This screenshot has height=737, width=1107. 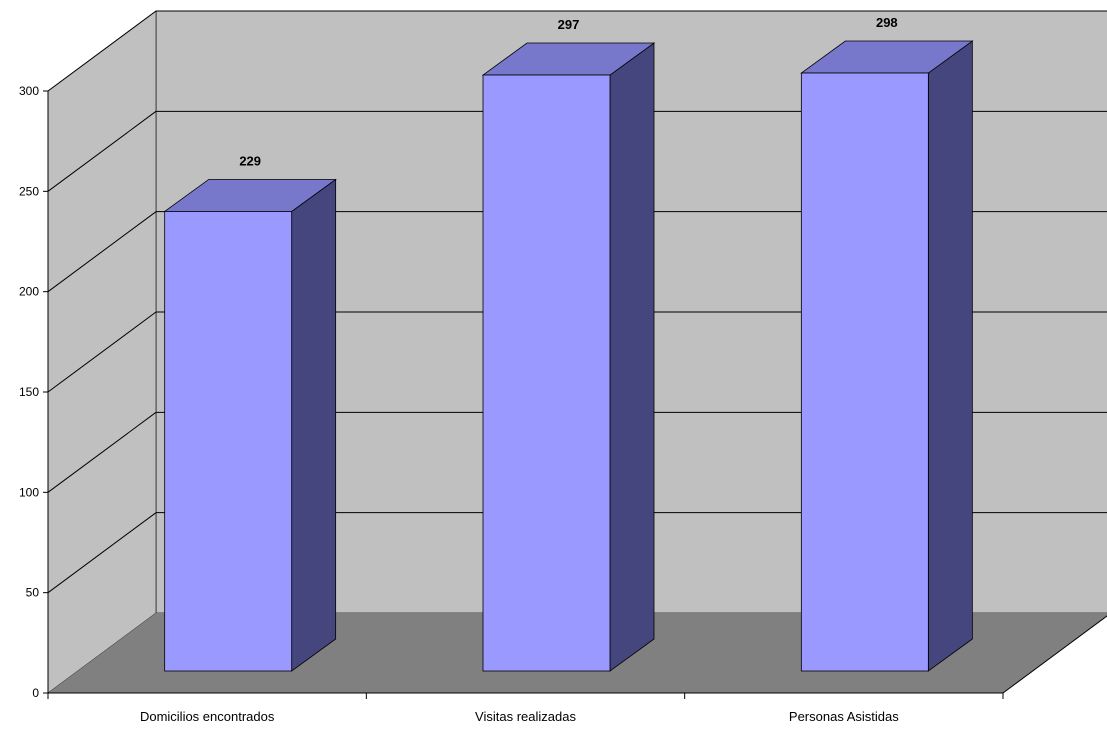 What do you see at coordinates (525, 716) in the screenshot?
I see `x-category-label: Visitas realizadas` at bounding box center [525, 716].